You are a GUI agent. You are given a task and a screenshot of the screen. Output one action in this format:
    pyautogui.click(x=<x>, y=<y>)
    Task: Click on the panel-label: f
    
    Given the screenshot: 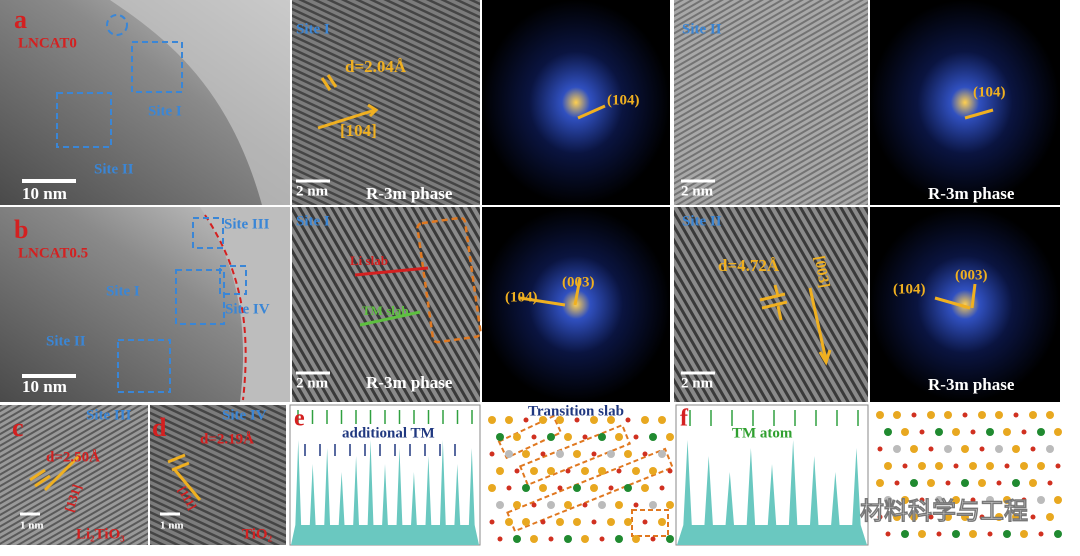 What is the action you would take?
    pyautogui.click(x=684, y=419)
    